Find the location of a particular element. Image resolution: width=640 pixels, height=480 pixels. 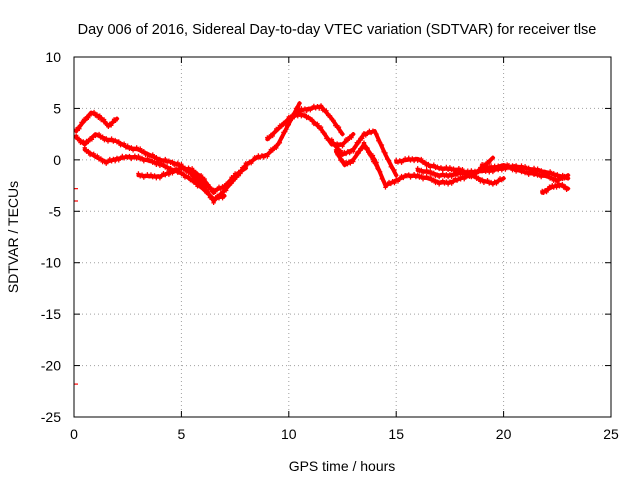

series-track-k is located at coordinates (450, 171).